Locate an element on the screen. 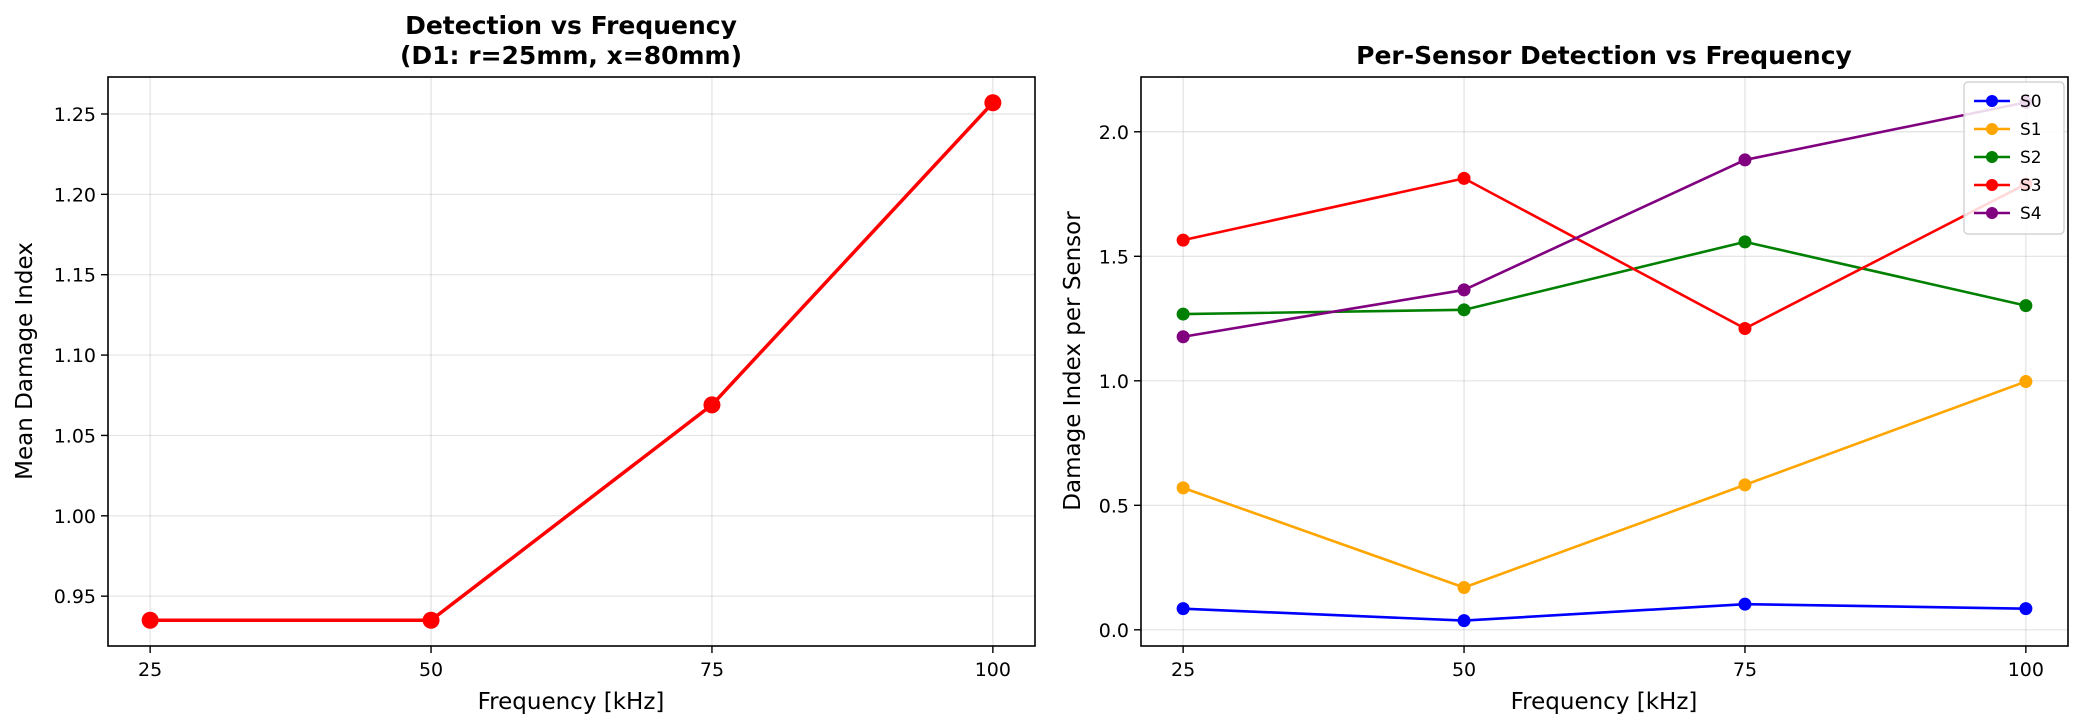  series-s1 is located at coordinates (1604, 484).